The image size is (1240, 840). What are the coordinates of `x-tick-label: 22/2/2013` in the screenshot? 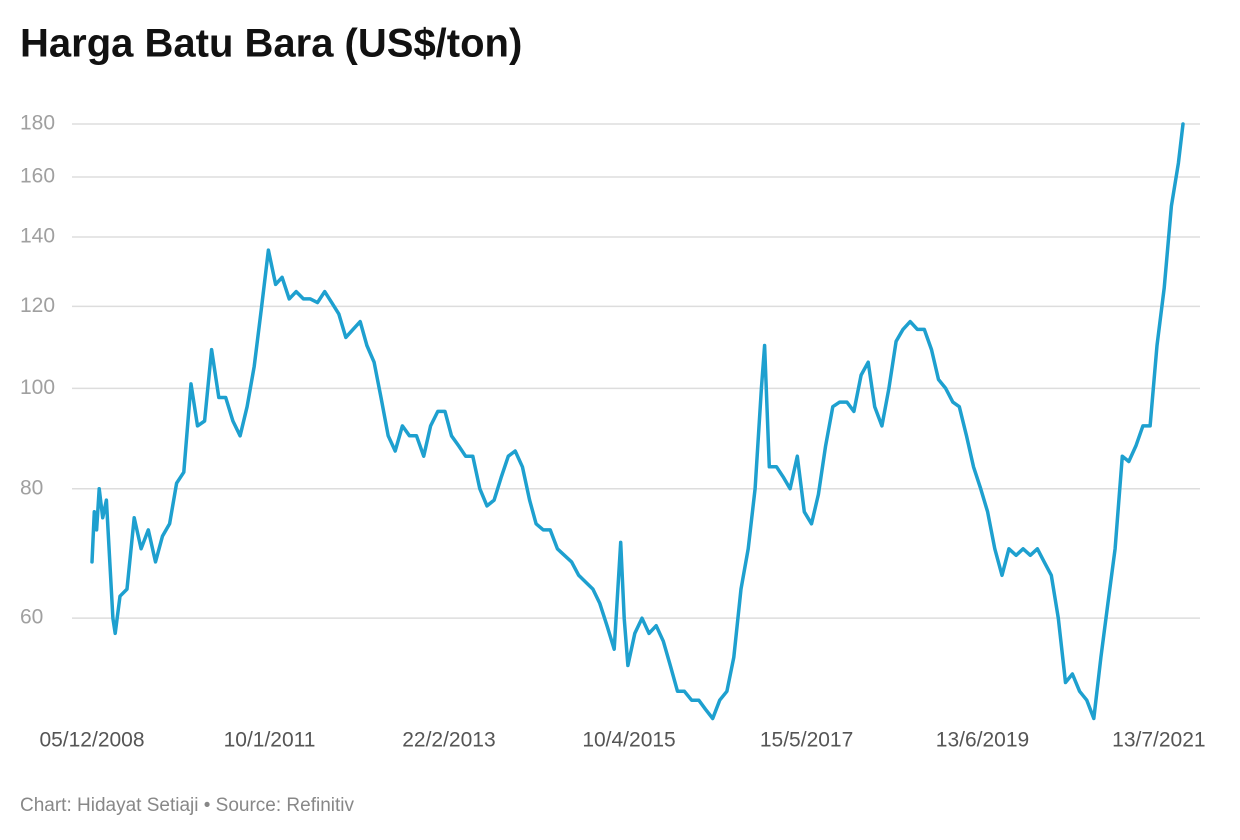 It's located at (448, 740).